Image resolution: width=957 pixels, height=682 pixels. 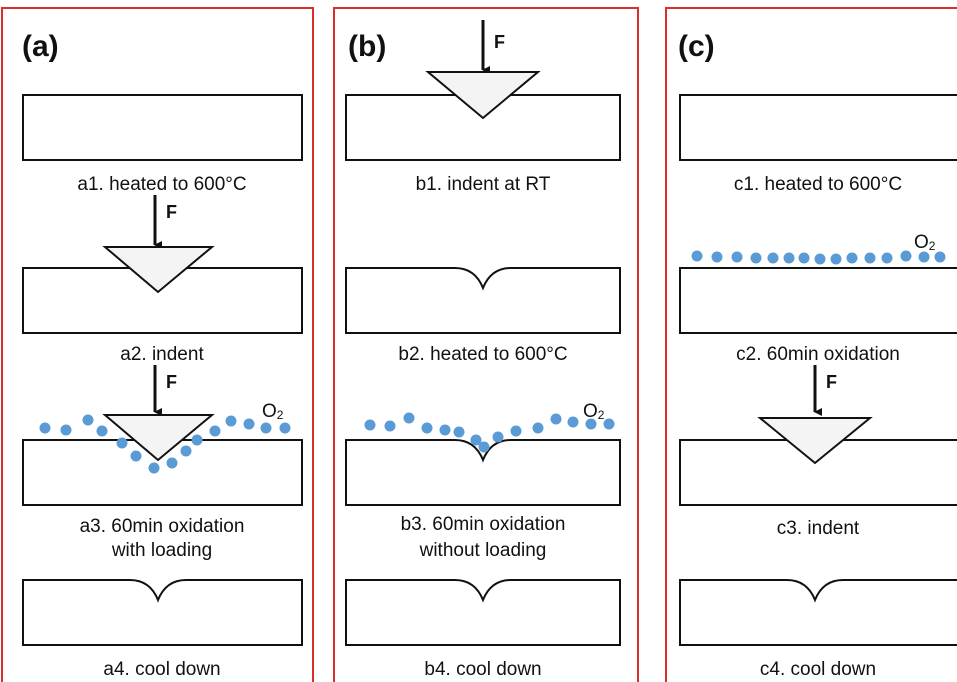 What do you see at coordinates (483, 550) in the screenshot?
I see `caption: without loading` at bounding box center [483, 550].